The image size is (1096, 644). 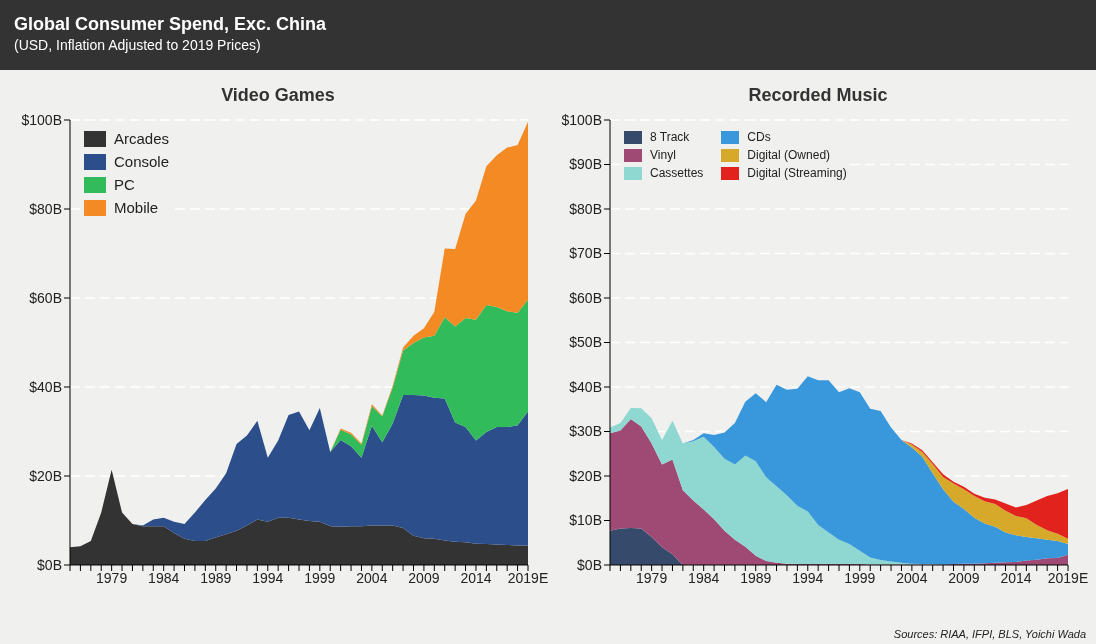 I want to click on legend-label: Cassettes, so click(x=677, y=173).